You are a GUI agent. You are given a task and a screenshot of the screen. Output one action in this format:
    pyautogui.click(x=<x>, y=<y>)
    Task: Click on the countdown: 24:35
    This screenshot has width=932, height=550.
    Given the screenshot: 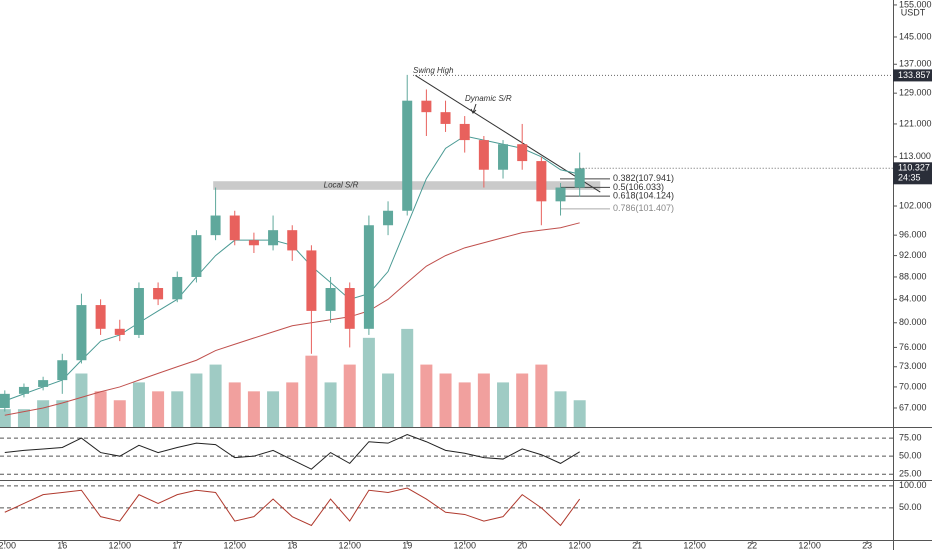 What is the action you would take?
    pyautogui.click(x=909, y=178)
    